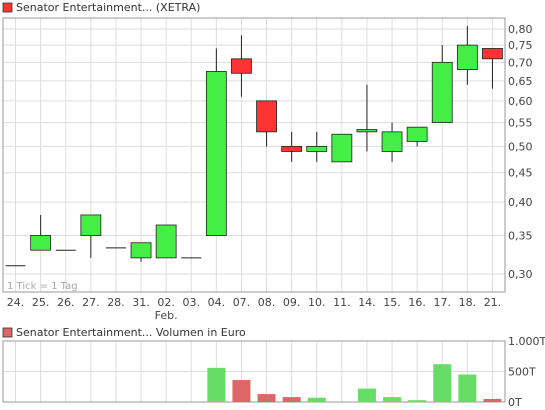 The image size is (545, 410). I want to click on price-y-tick-label: 0,40, so click(520, 202).